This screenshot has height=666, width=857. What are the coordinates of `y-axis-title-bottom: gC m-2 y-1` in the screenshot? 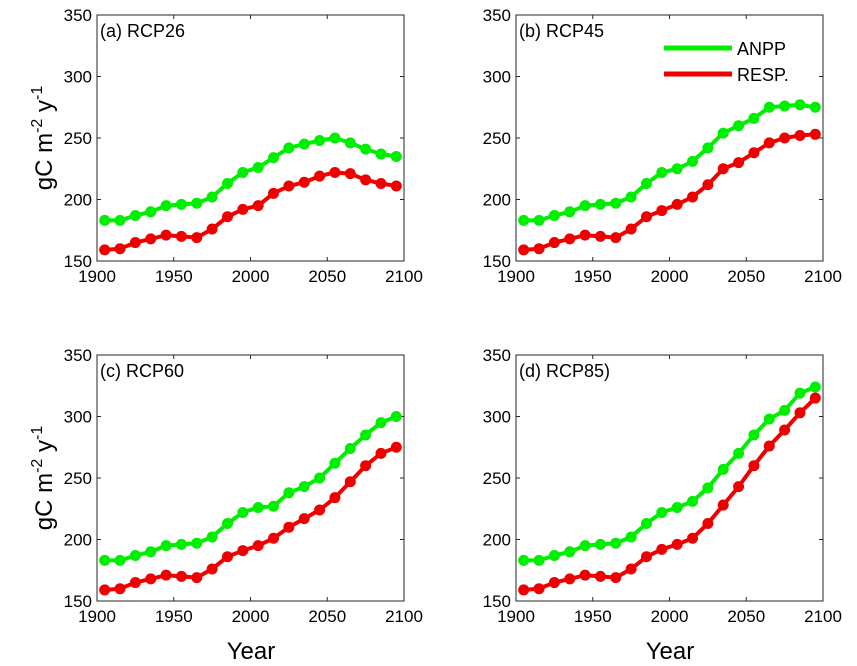 It's located at (43, 478).